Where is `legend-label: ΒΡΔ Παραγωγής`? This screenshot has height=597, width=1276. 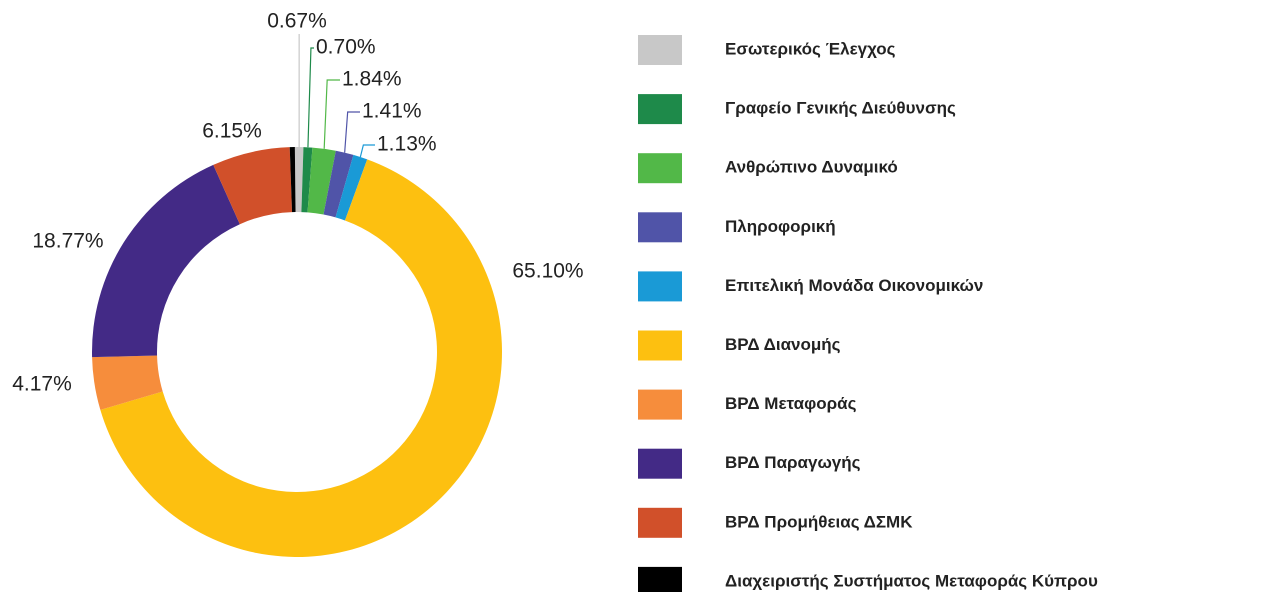
legend-label: ΒΡΔ Παραγωγής is located at coordinates (793, 462).